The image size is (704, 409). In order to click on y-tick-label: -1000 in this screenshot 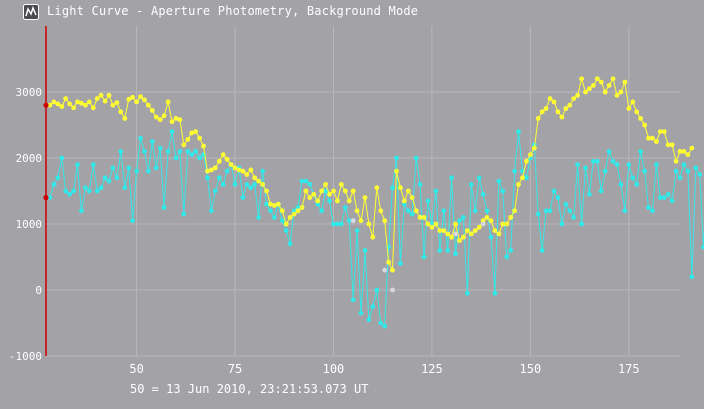, I will do `click(25, 356)`.